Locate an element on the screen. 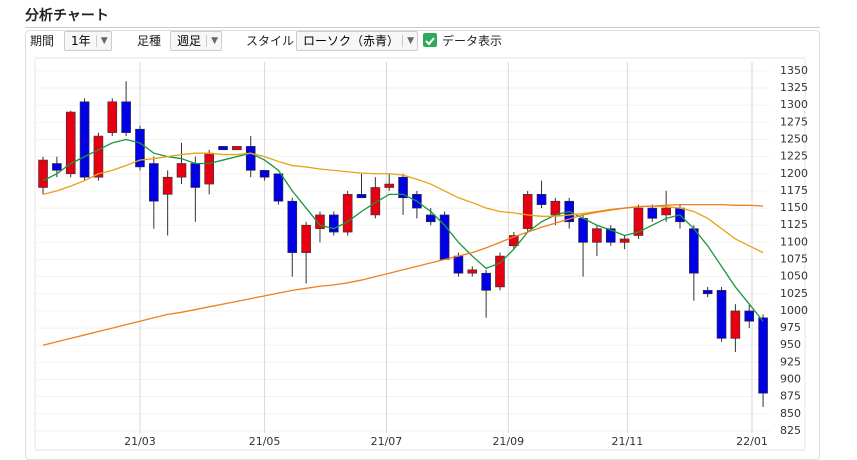 This screenshot has height=460, width=857. y-tick-label: 925 is located at coordinates (790, 361).